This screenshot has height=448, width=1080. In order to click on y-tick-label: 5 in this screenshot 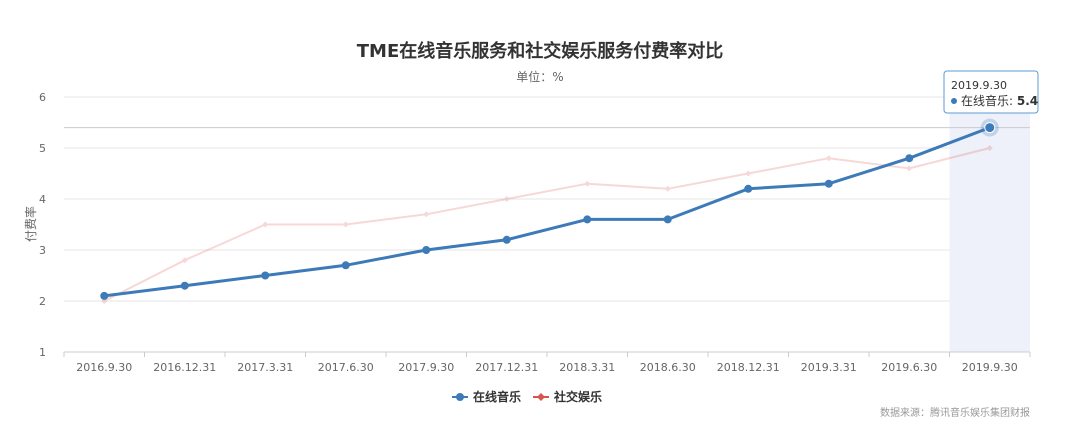, I will do `click(42, 148)`.